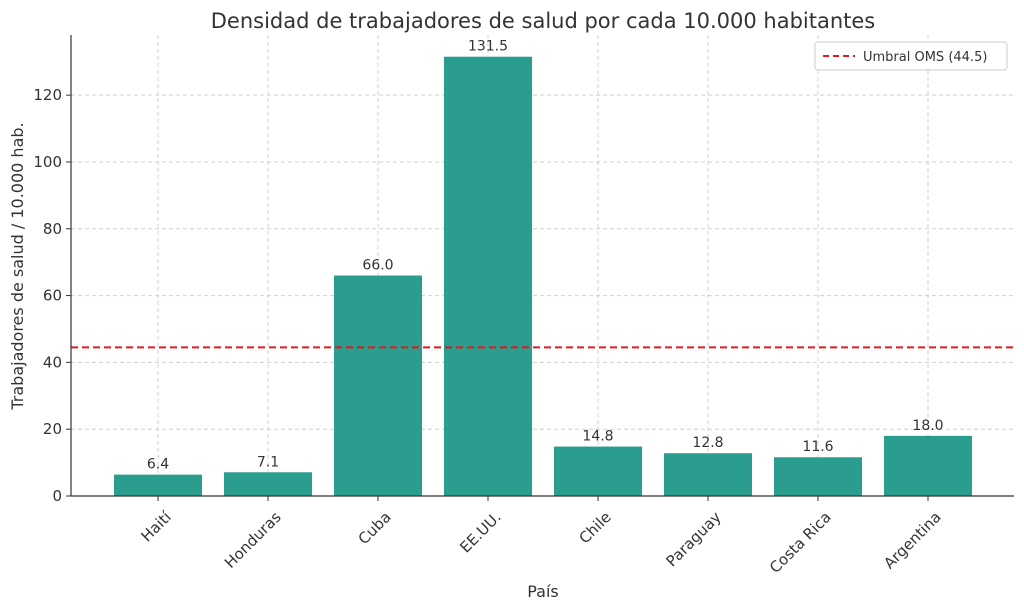 The height and width of the screenshot is (611, 1024). Describe the element at coordinates (47, 95) in the screenshot. I see `y-tick-label: 120` at that location.